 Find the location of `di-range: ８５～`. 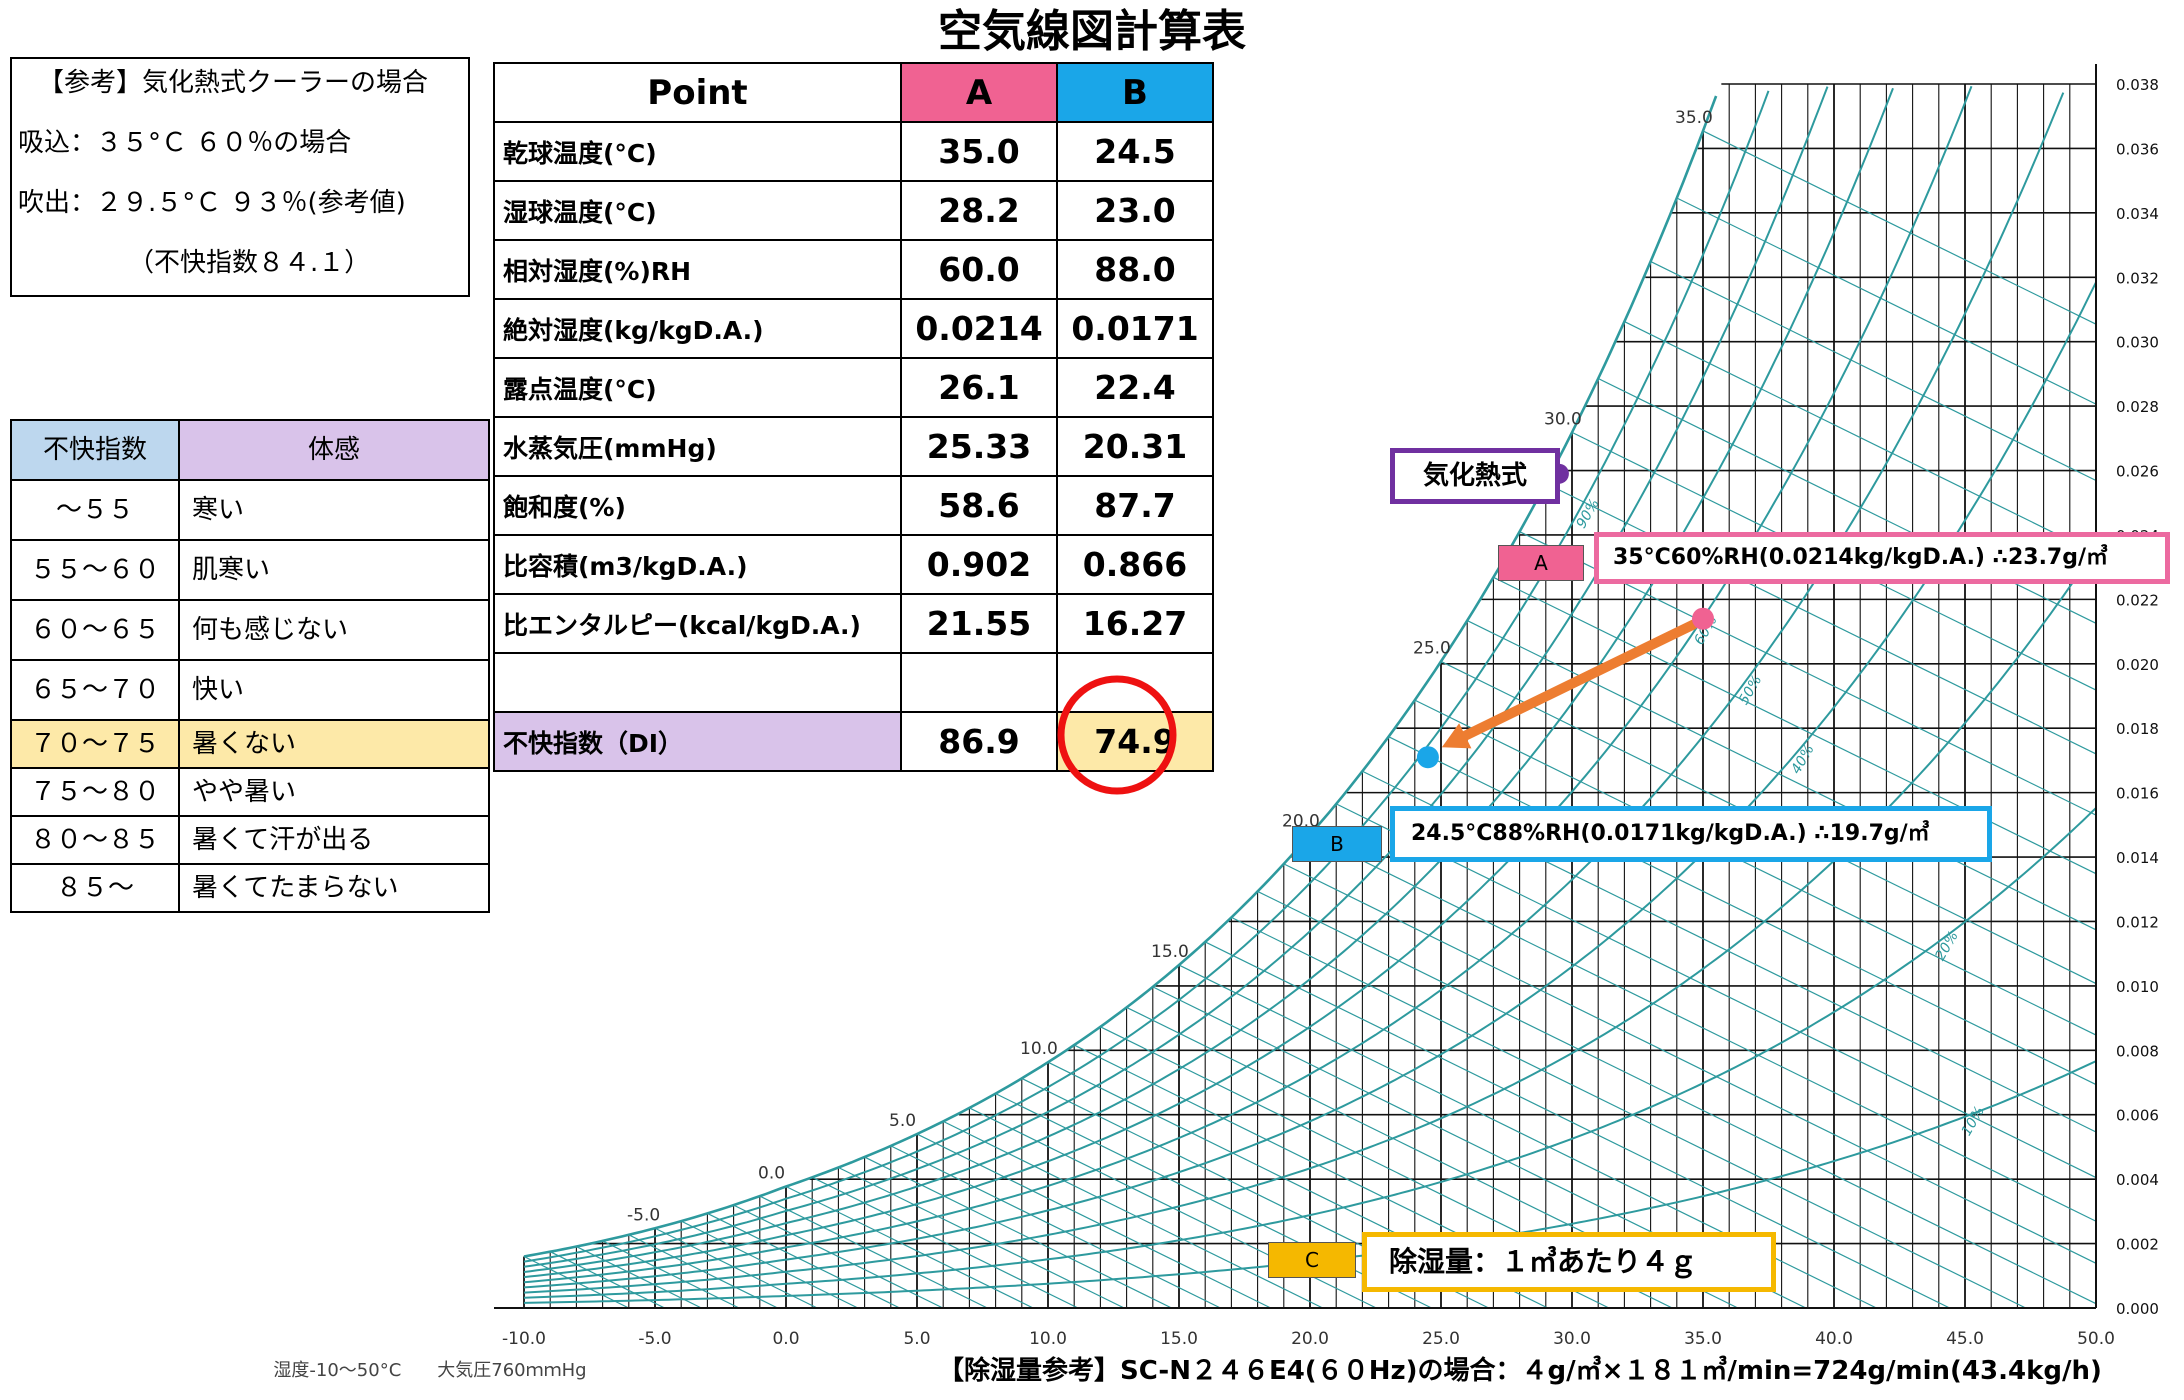

di-range: ８５～ is located at coordinates (95, 888).